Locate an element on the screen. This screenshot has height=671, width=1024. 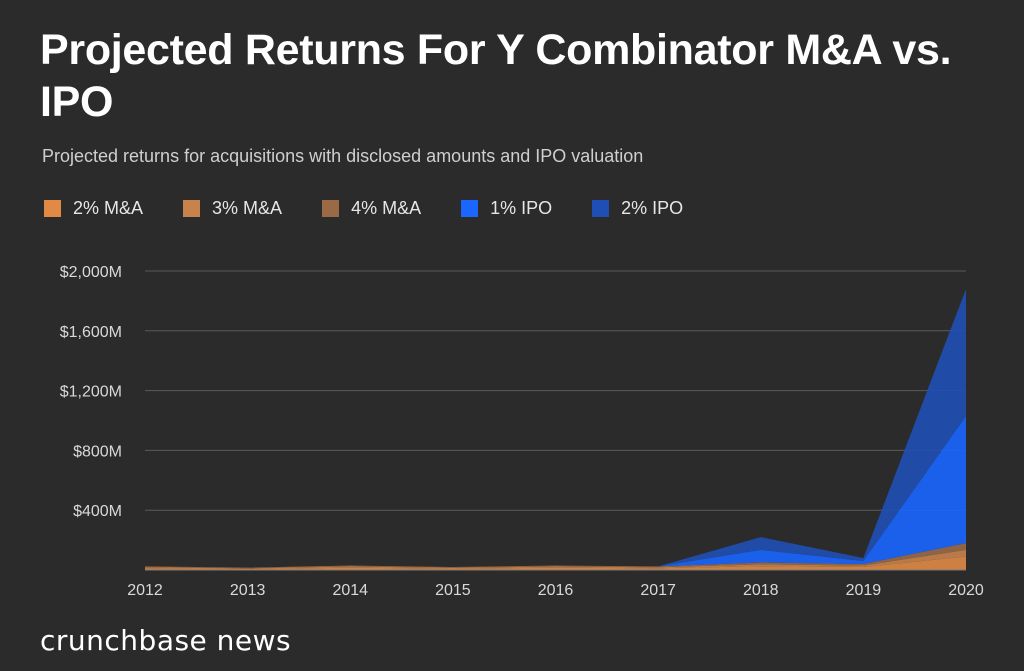
y-tick-label: $1,200M is located at coordinates (91, 392).